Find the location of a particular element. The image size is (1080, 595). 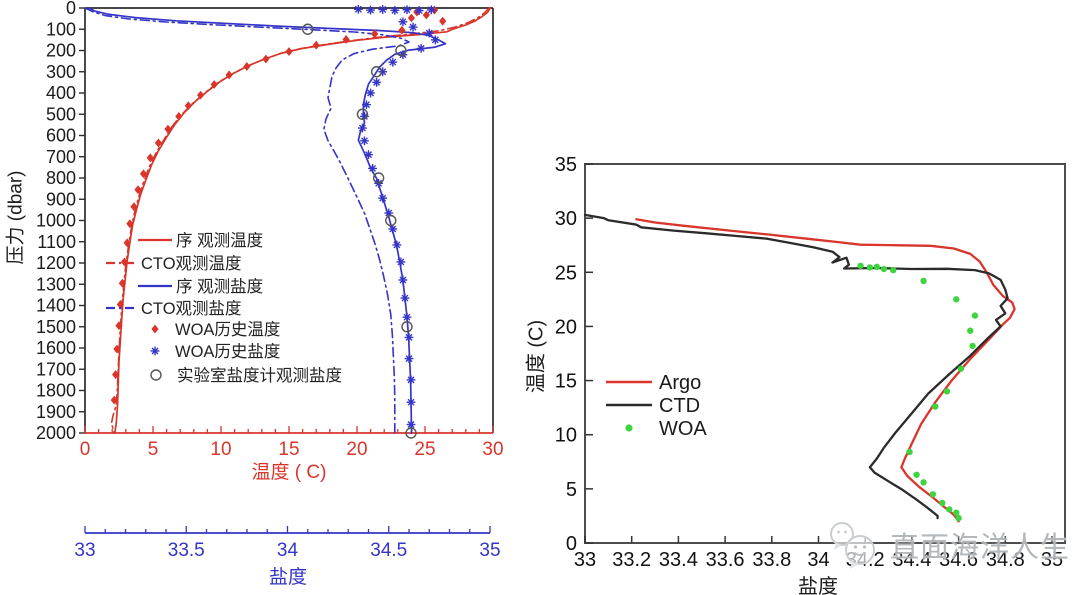

salinity-tick-label: 35 is located at coordinates (1052, 560).